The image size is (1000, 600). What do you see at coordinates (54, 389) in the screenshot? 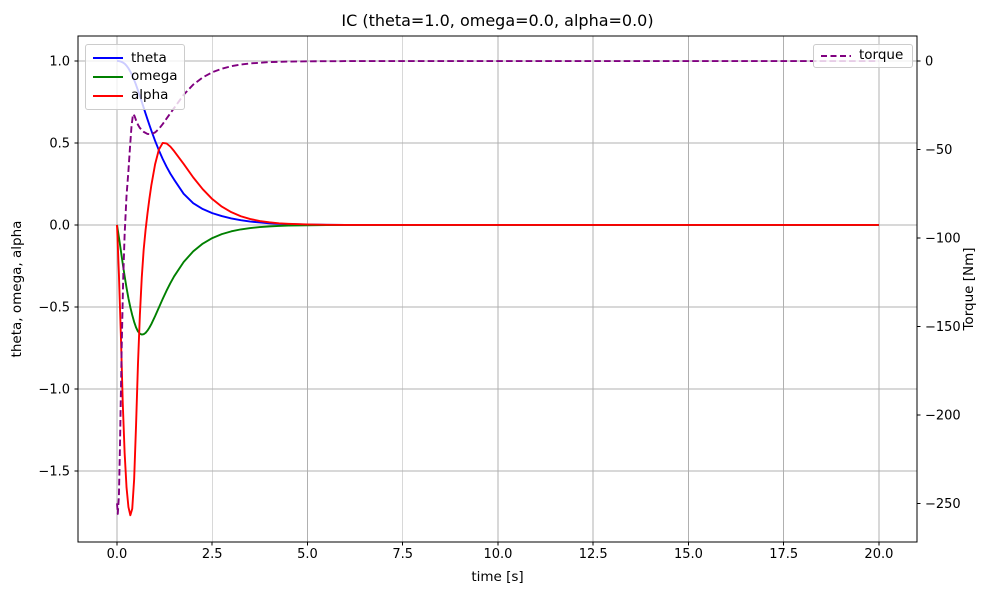
I see `y-left-tick-label: −1.0` at bounding box center [54, 389].